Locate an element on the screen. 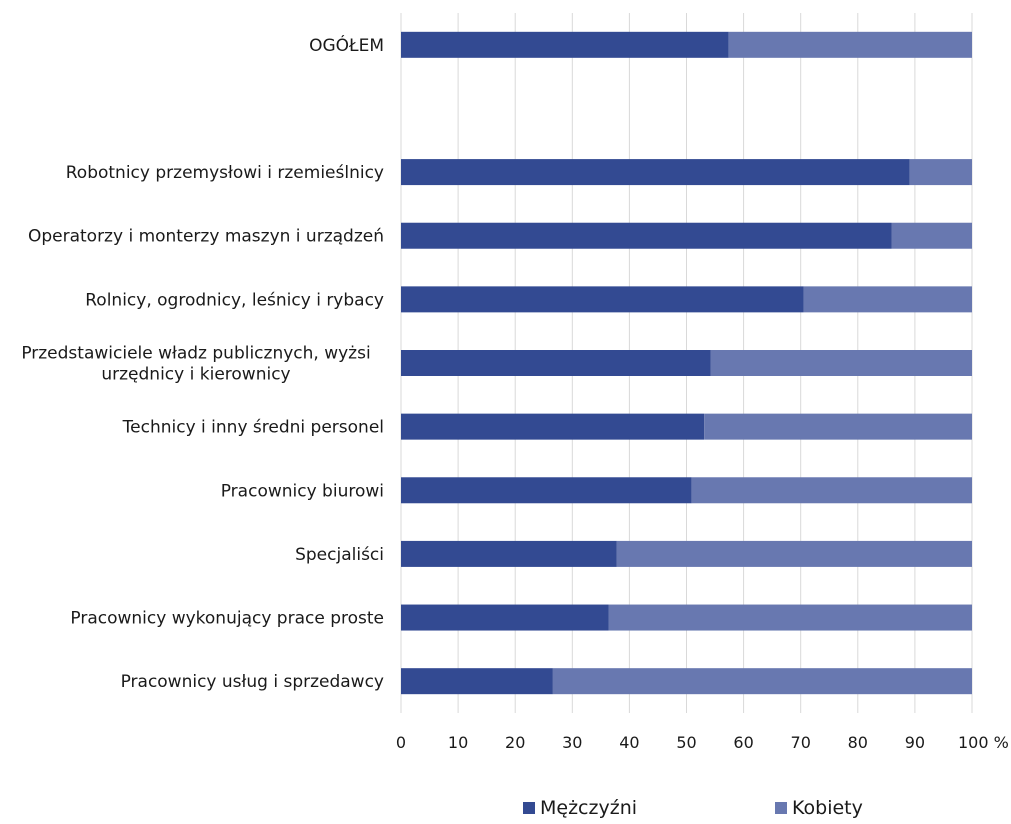 The height and width of the screenshot is (824, 1011). x-tick-label: 40 is located at coordinates (629, 742).